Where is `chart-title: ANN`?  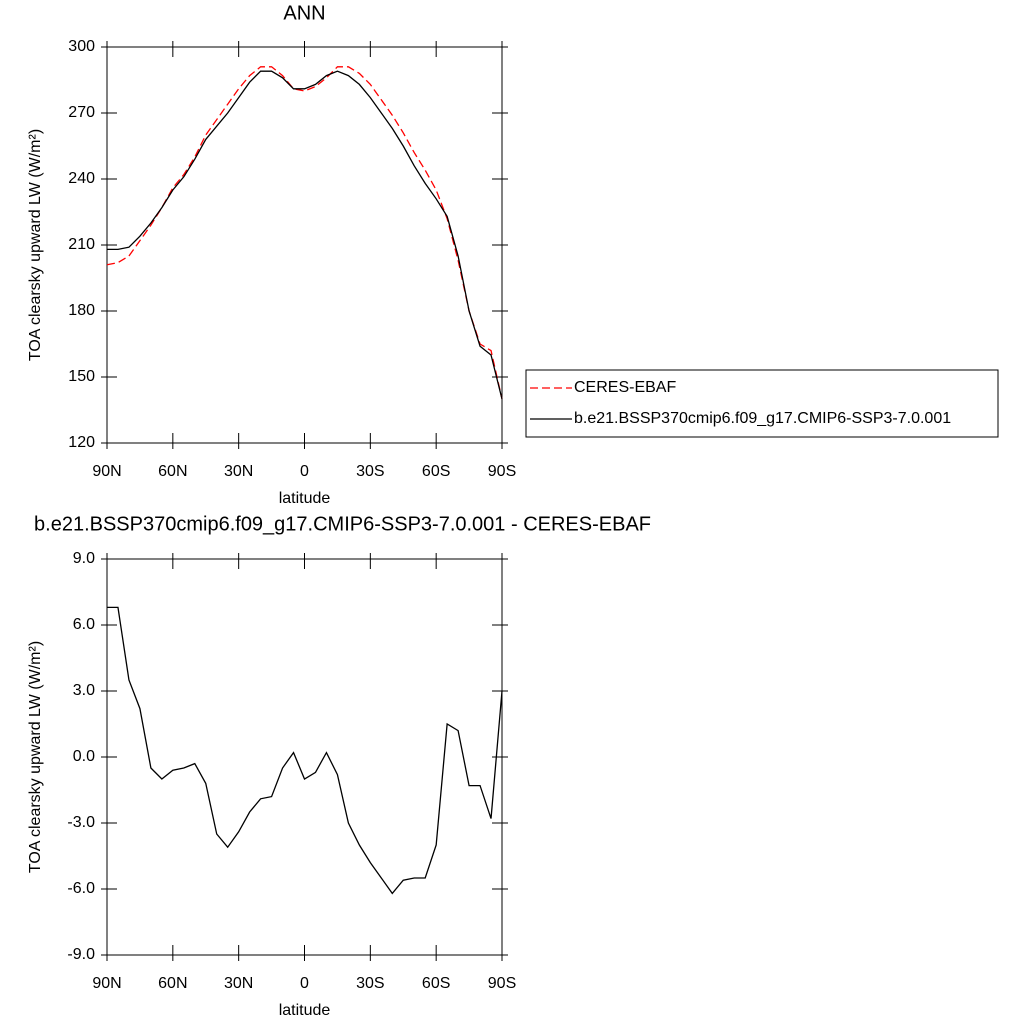
chart-title: ANN is located at coordinates (304, 13).